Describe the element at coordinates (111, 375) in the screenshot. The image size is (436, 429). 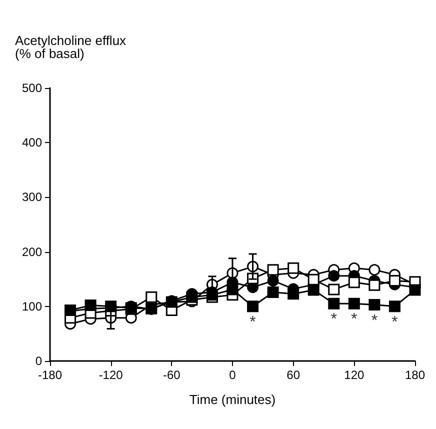
I see `x-tick-label: -120` at that location.